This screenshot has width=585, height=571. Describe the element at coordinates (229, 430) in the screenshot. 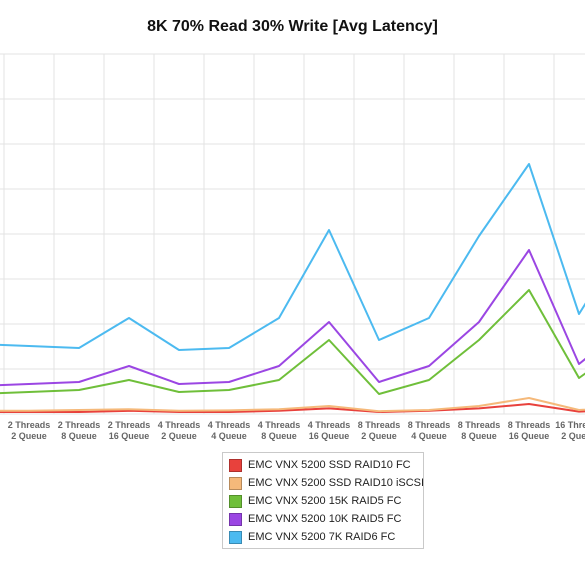

I see `x-tick-label: 4 Threads 4 Queue` at that location.